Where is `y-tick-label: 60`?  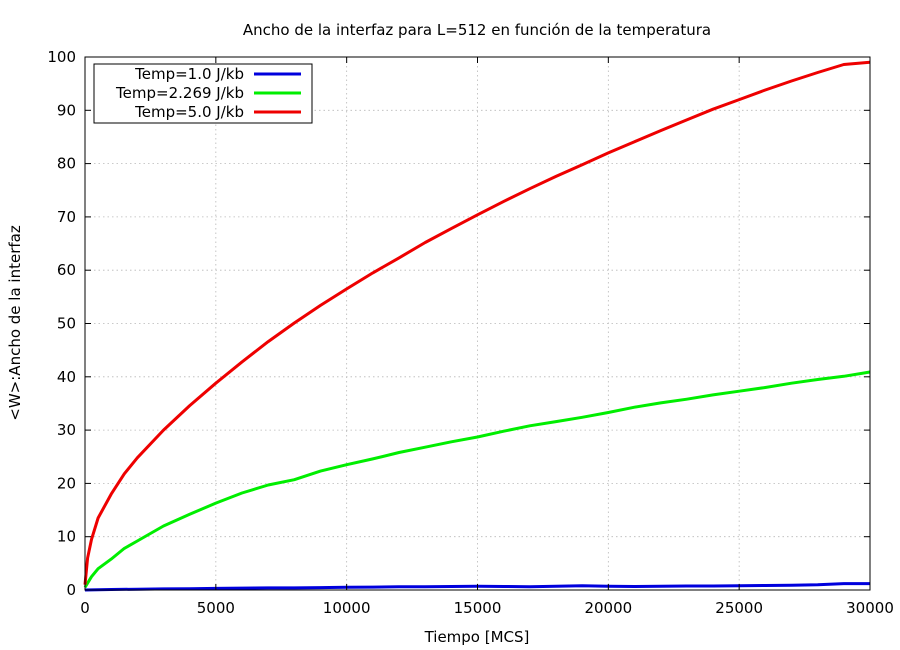 y-tick-label: 60 is located at coordinates (66, 270).